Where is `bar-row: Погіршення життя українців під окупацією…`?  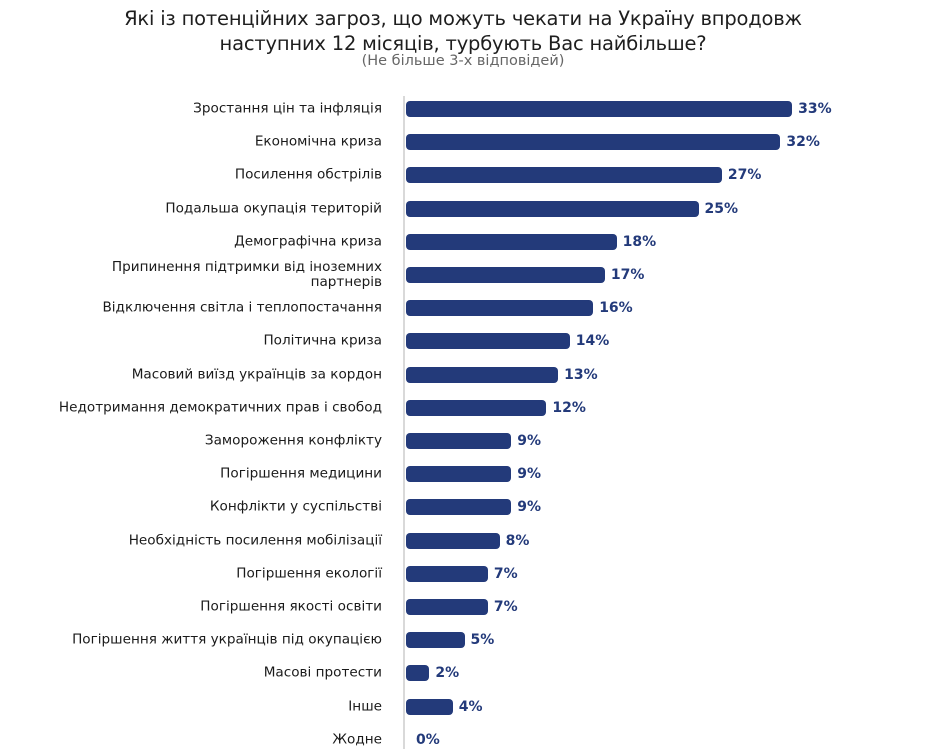
bar-row: Погіршення життя українців під окупацією… is located at coordinates (463, 640).